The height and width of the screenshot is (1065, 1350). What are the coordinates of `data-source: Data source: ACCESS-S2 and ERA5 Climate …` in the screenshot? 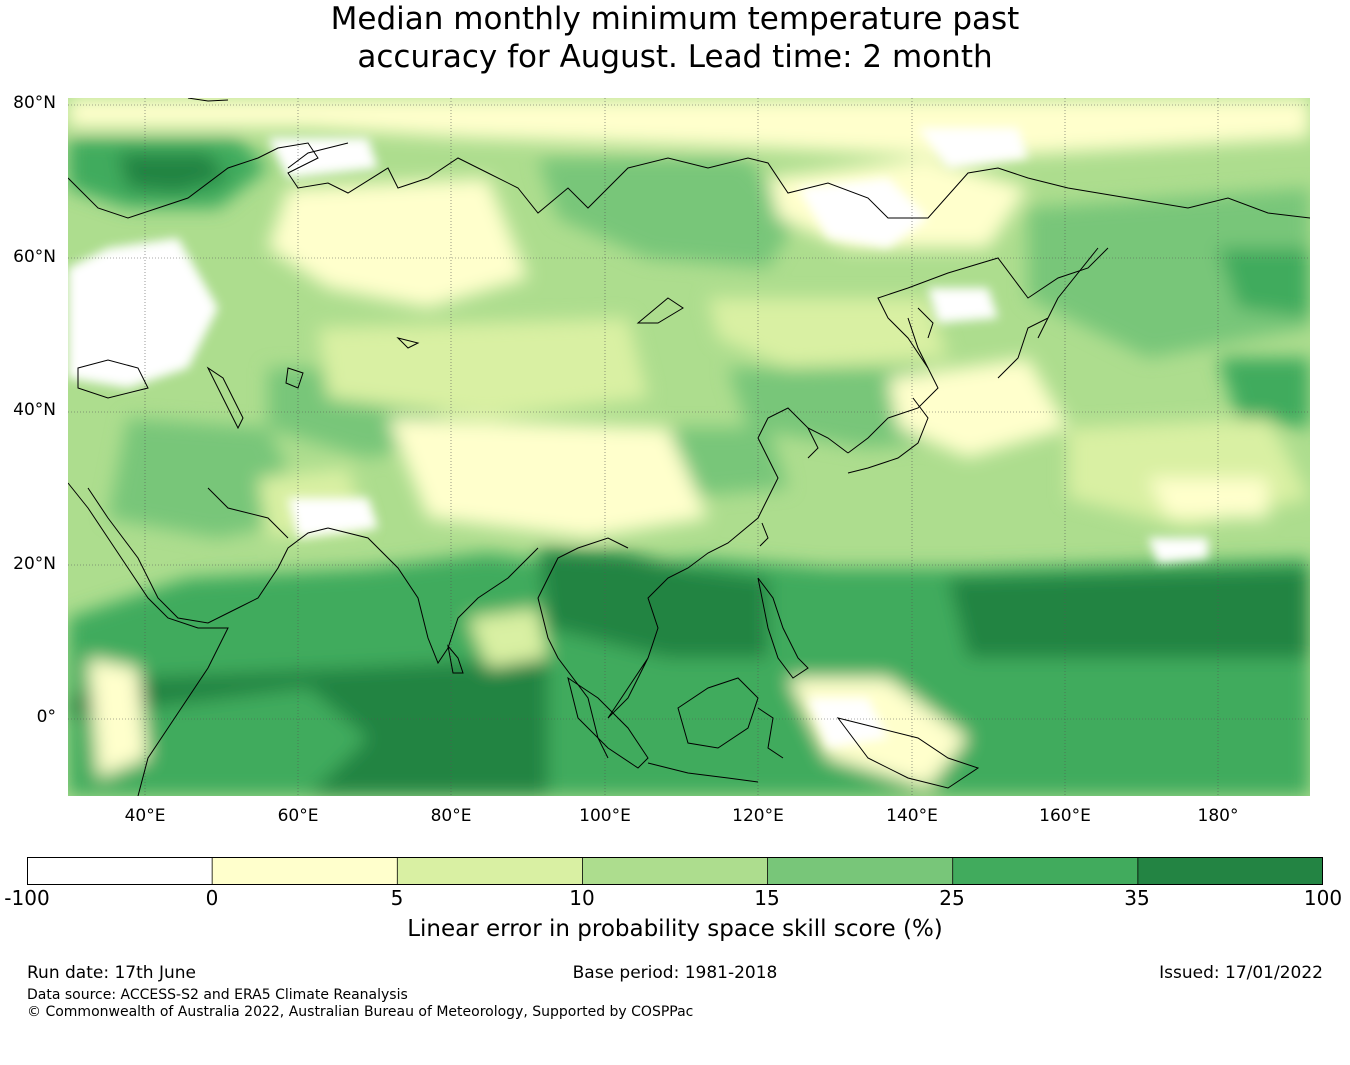 It's located at (217, 995).